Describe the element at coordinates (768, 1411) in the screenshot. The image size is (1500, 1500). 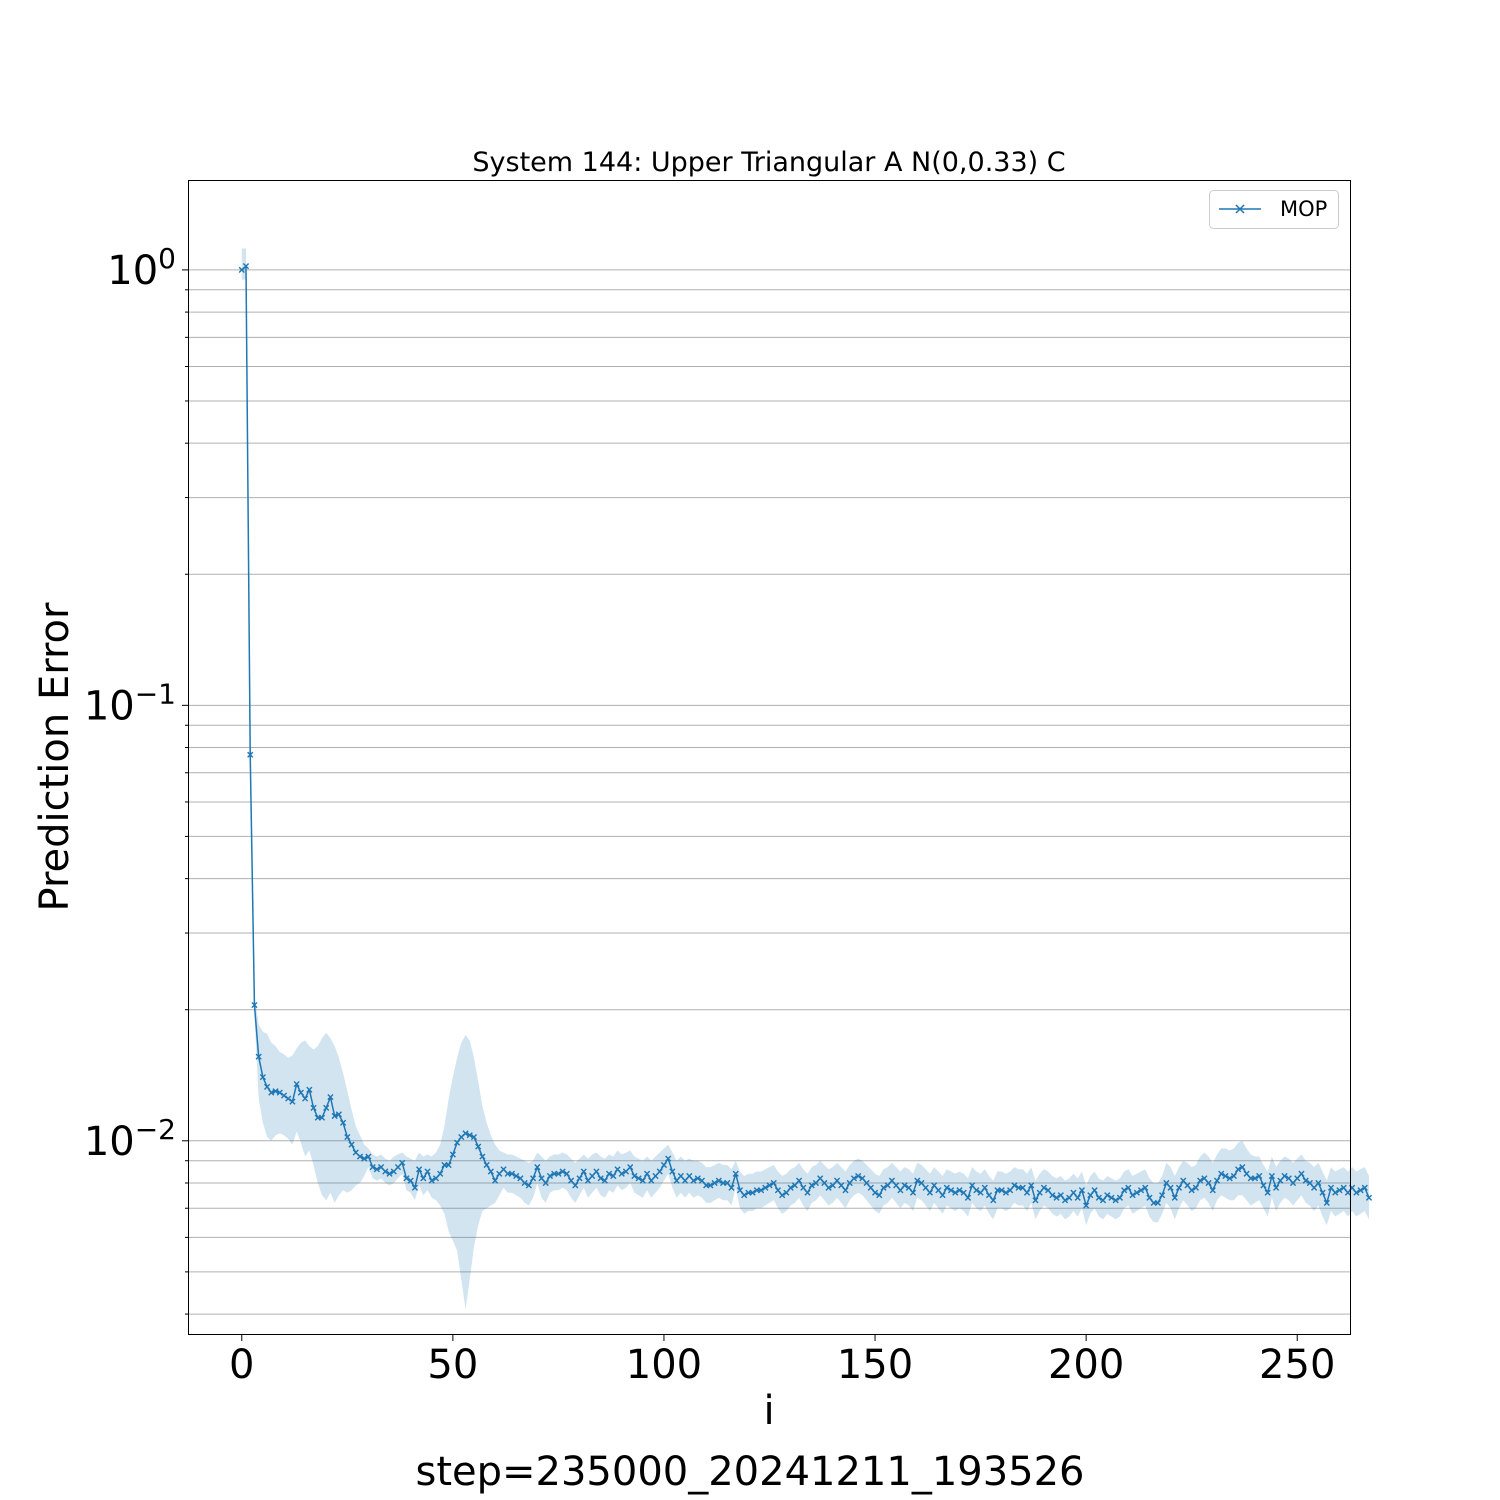
I see `x-axis-label: i` at that location.